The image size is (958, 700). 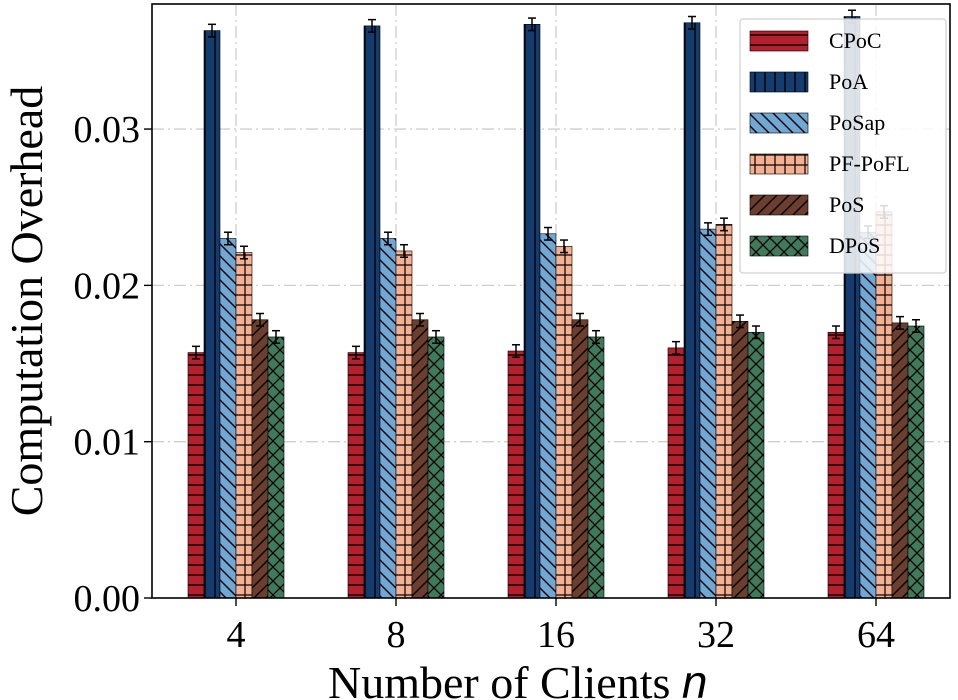 I want to click on bar-pos-n8-error, so click(x=420, y=319).